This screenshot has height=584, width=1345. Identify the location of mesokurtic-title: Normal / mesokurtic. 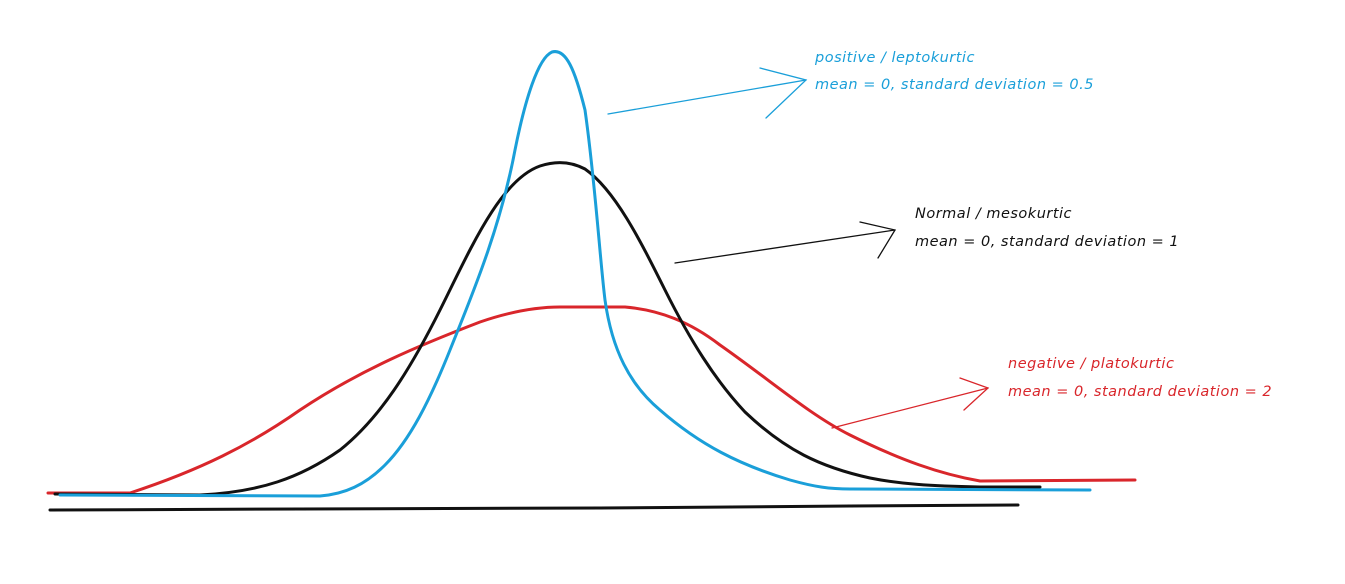
(994, 214).